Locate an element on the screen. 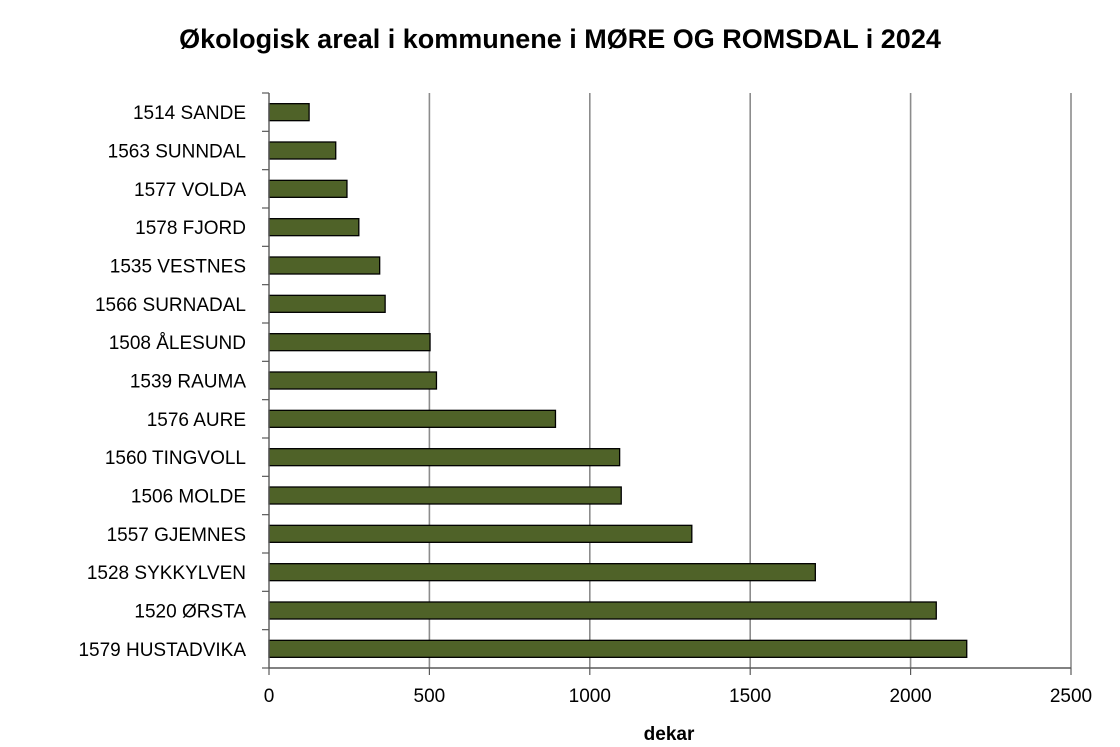 The height and width of the screenshot is (747, 1120). x-tick-label: 2500 is located at coordinates (1071, 696).